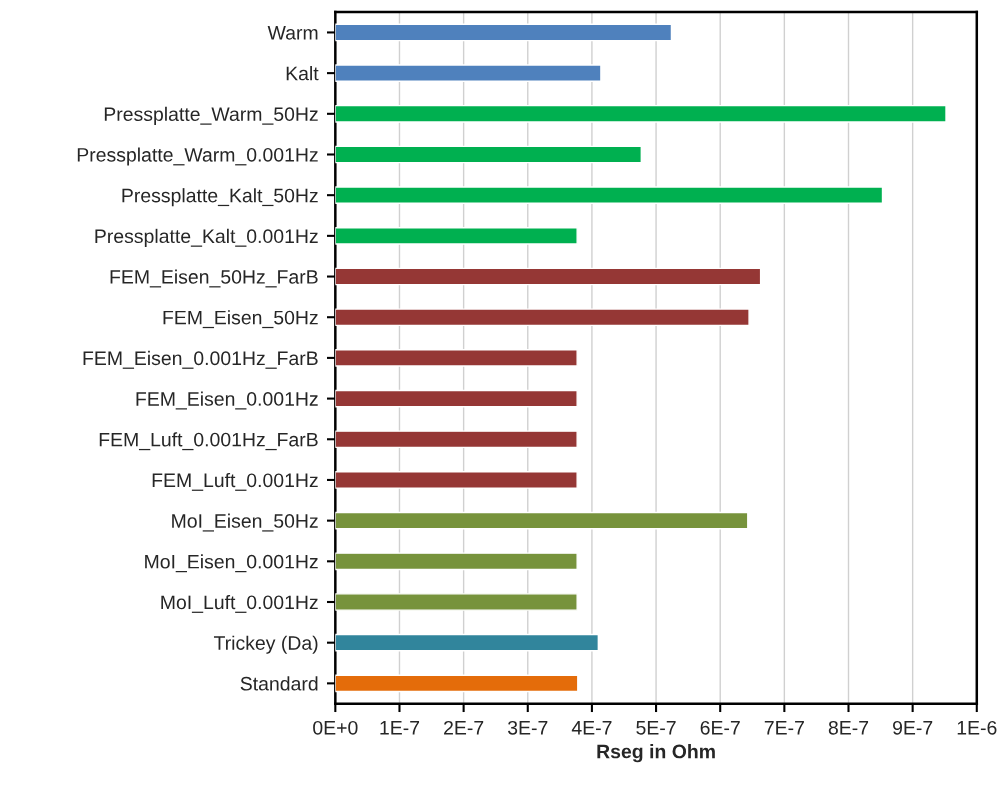 Image resolution: width=1007 pixels, height=807 pixels. Describe the element at coordinates (231, 563) in the screenshot. I see `y-tick-label: MoI_Eisen_0.001Hz` at that location.